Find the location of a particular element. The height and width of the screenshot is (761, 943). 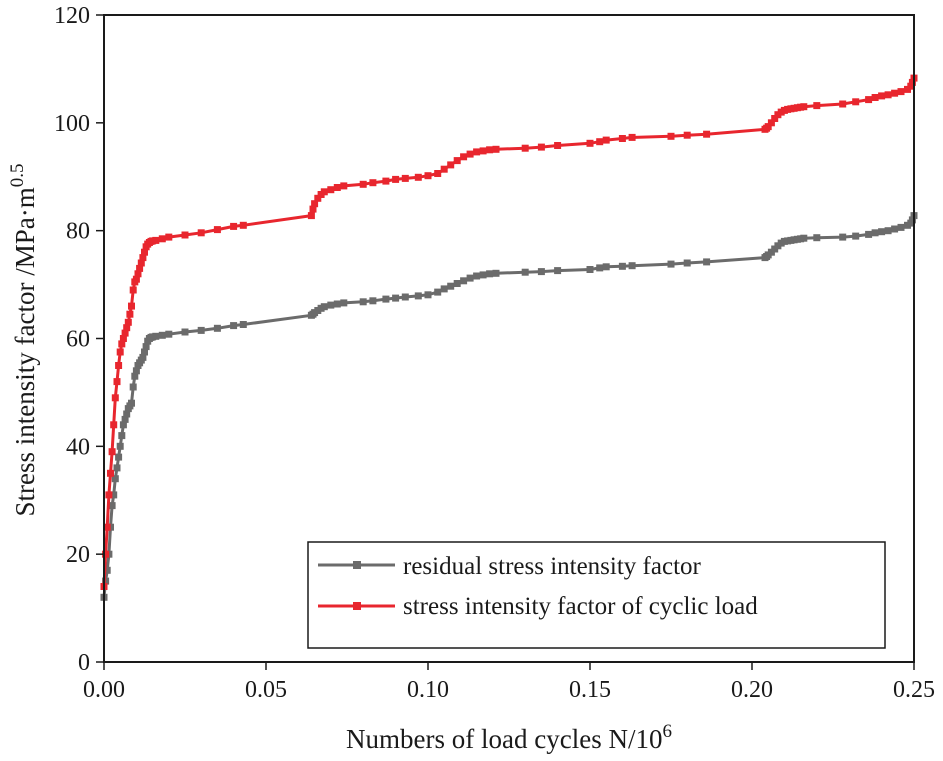

x-axis-title: Numbers of load cycles N/106 is located at coordinates (509, 737).